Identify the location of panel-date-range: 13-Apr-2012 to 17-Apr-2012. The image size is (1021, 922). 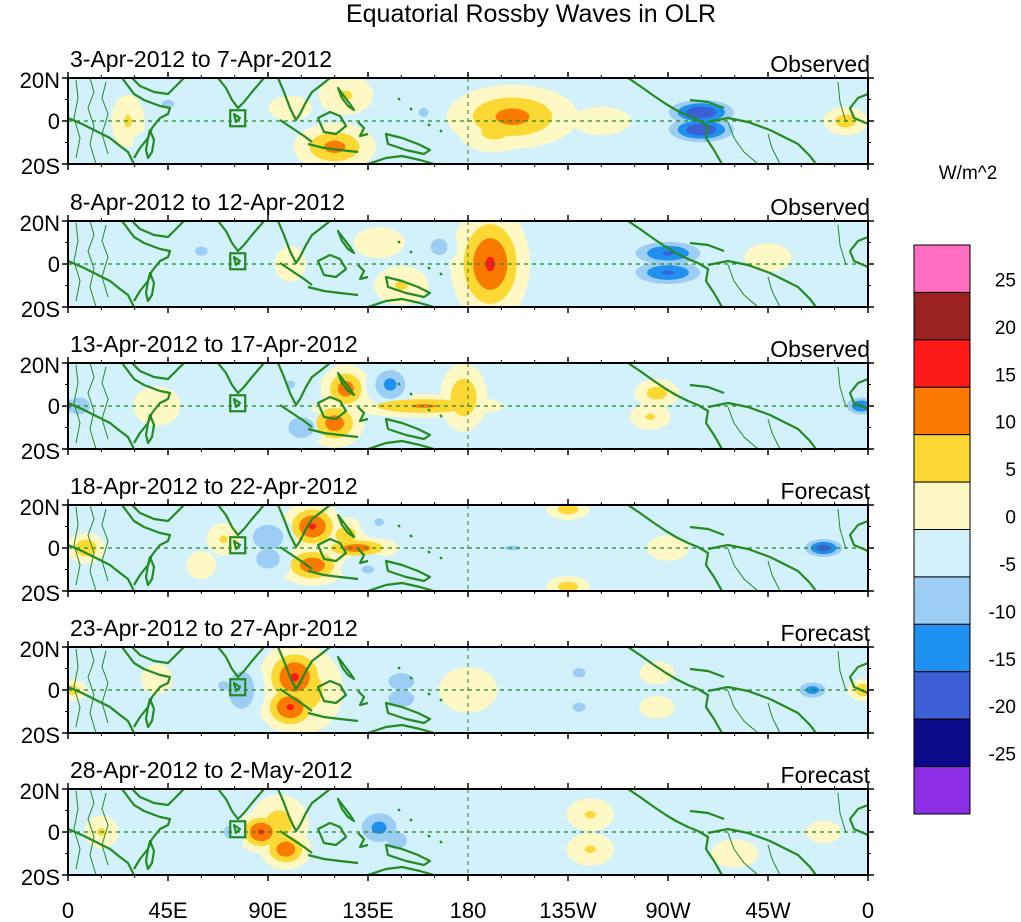
(214, 344).